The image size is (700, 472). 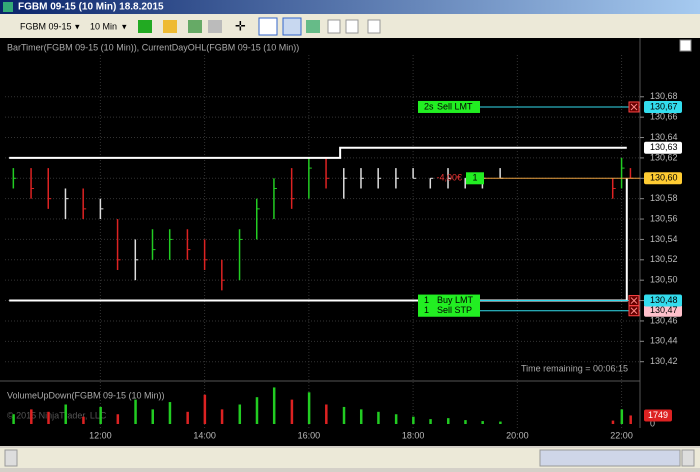 I want to click on order-price-label: 130,47, so click(x=664, y=310).